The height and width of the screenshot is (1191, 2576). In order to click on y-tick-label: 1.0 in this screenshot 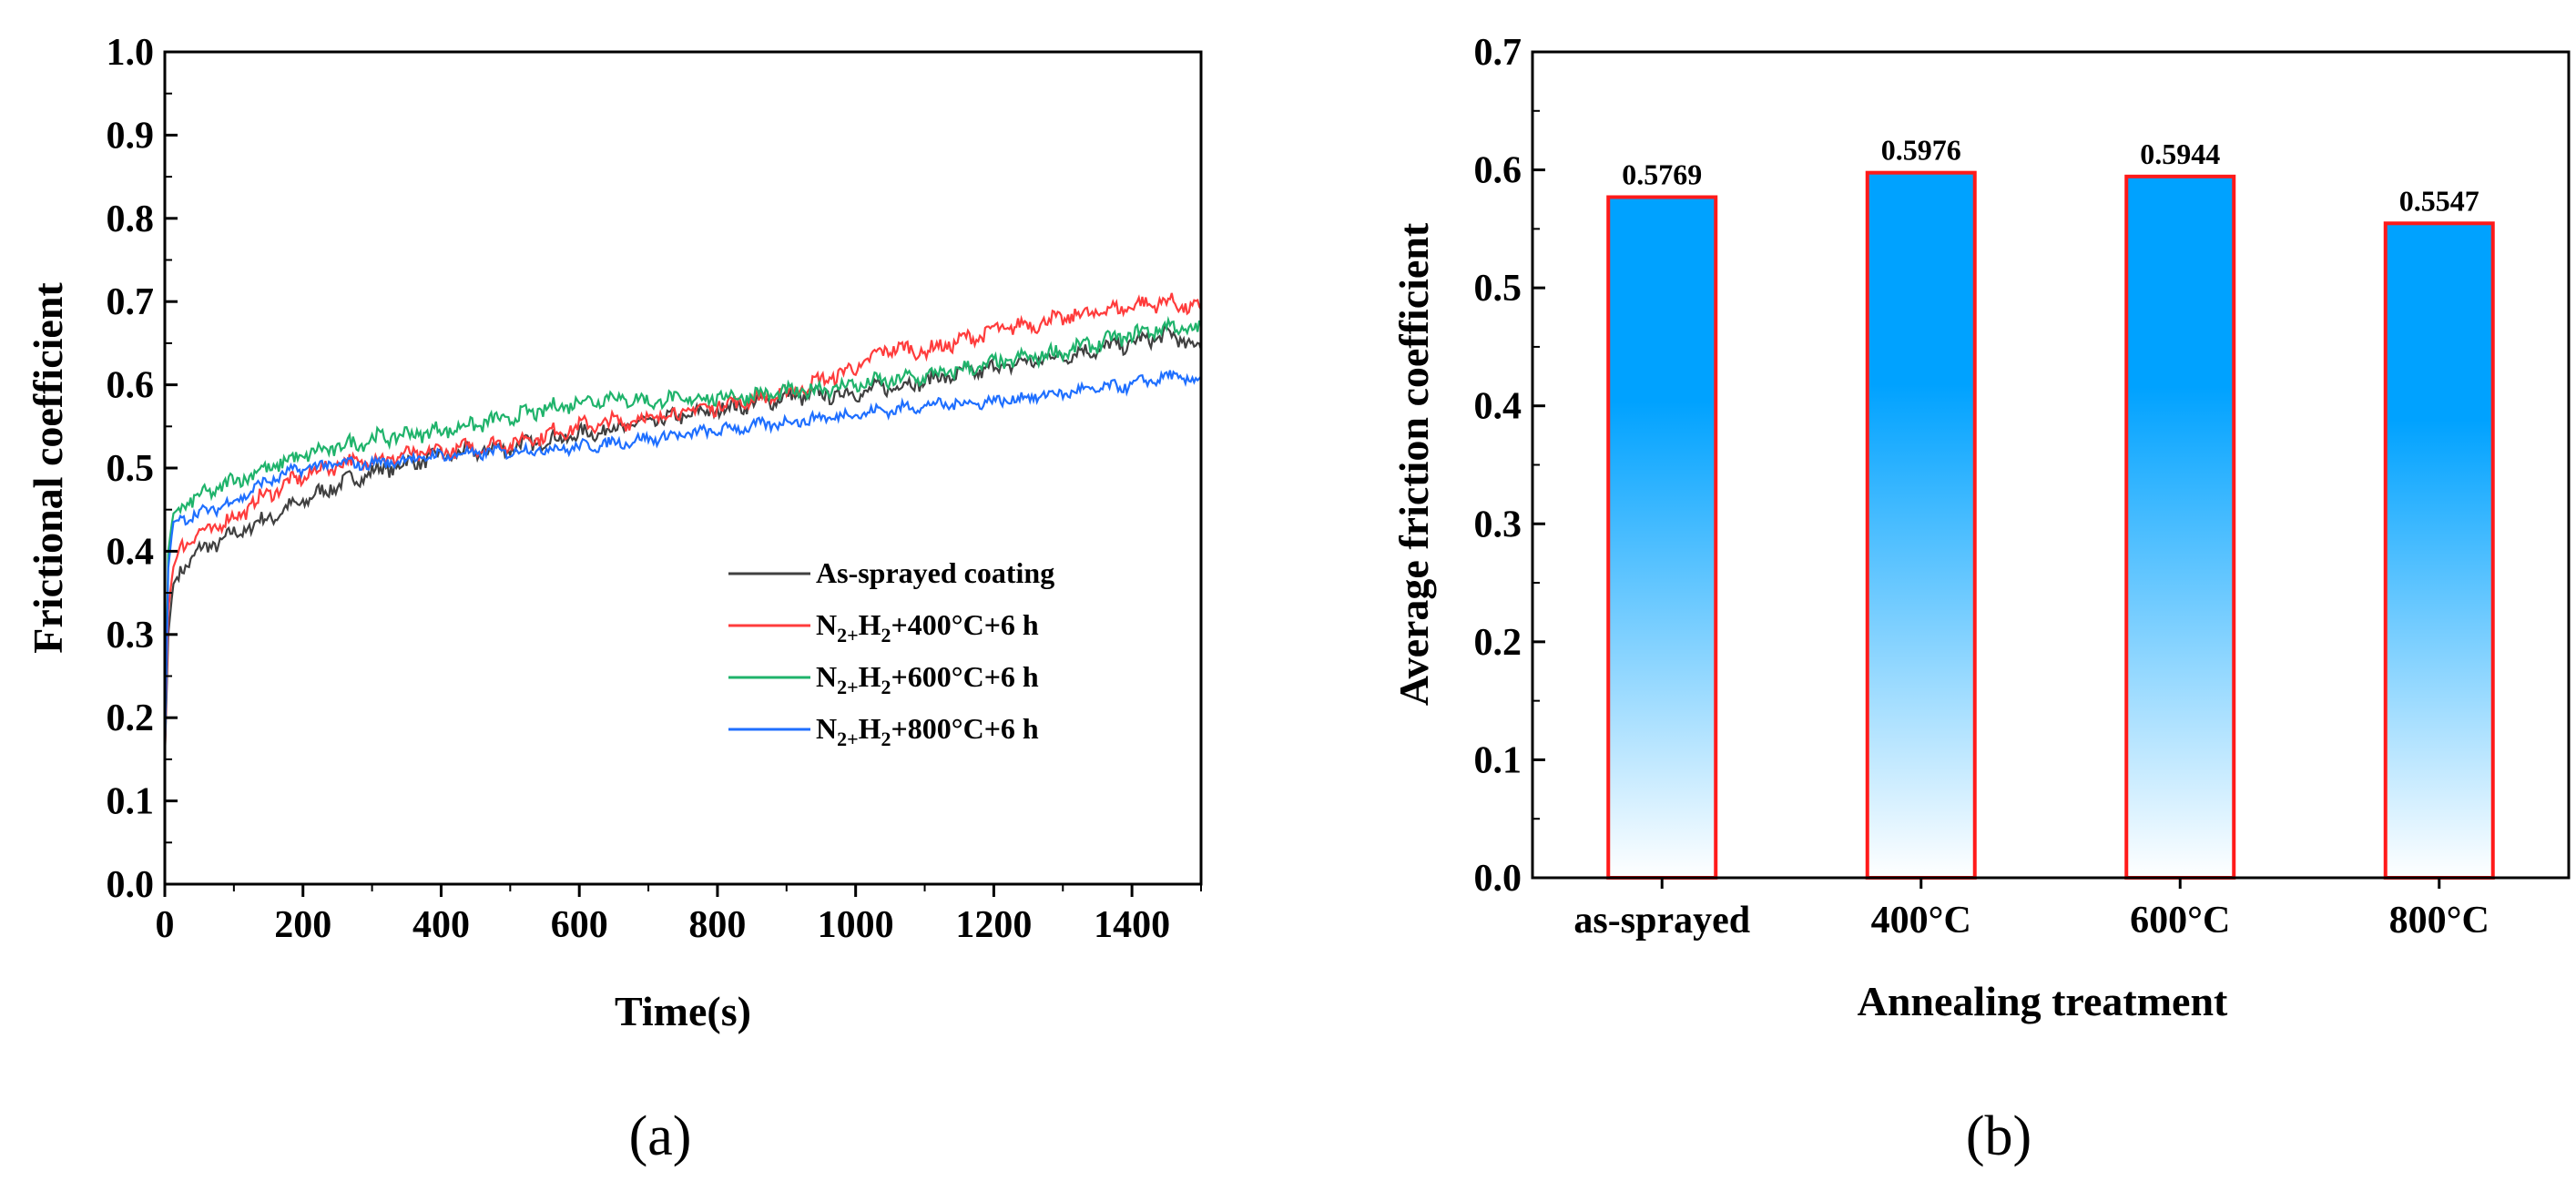, I will do `click(131, 53)`.